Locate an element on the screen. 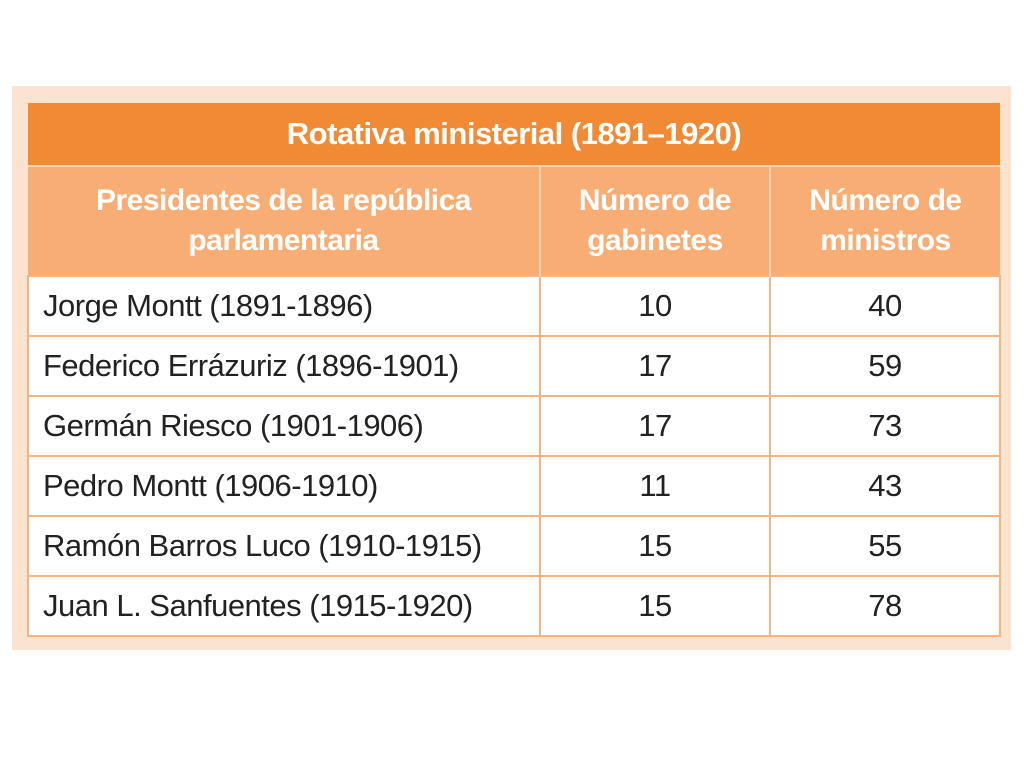 This screenshot has height=768, width=1024. header-numero-gabinetes: Número de gabinetes is located at coordinates (654, 220).